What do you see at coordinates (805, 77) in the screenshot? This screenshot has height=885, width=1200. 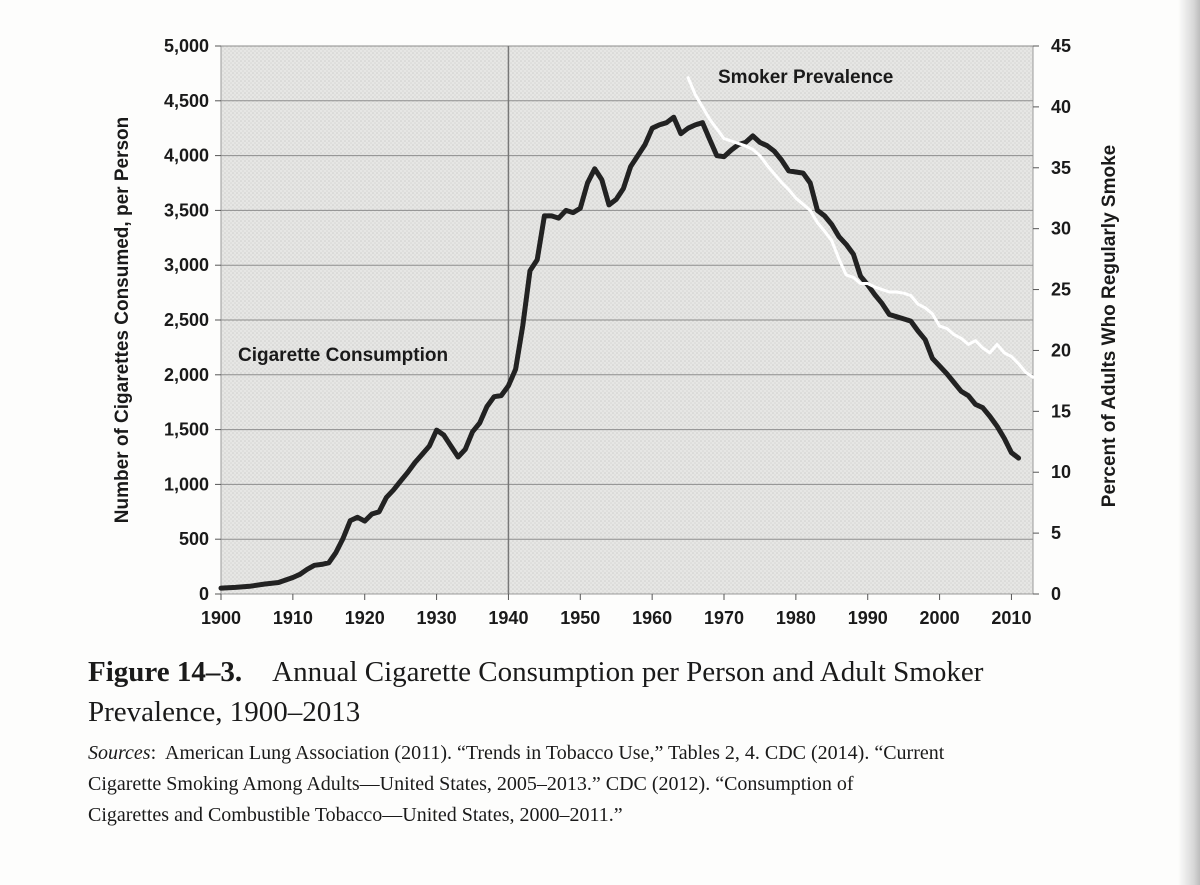 I see `prevalence-annotation: Smoker Prevalence` at bounding box center [805, 77].